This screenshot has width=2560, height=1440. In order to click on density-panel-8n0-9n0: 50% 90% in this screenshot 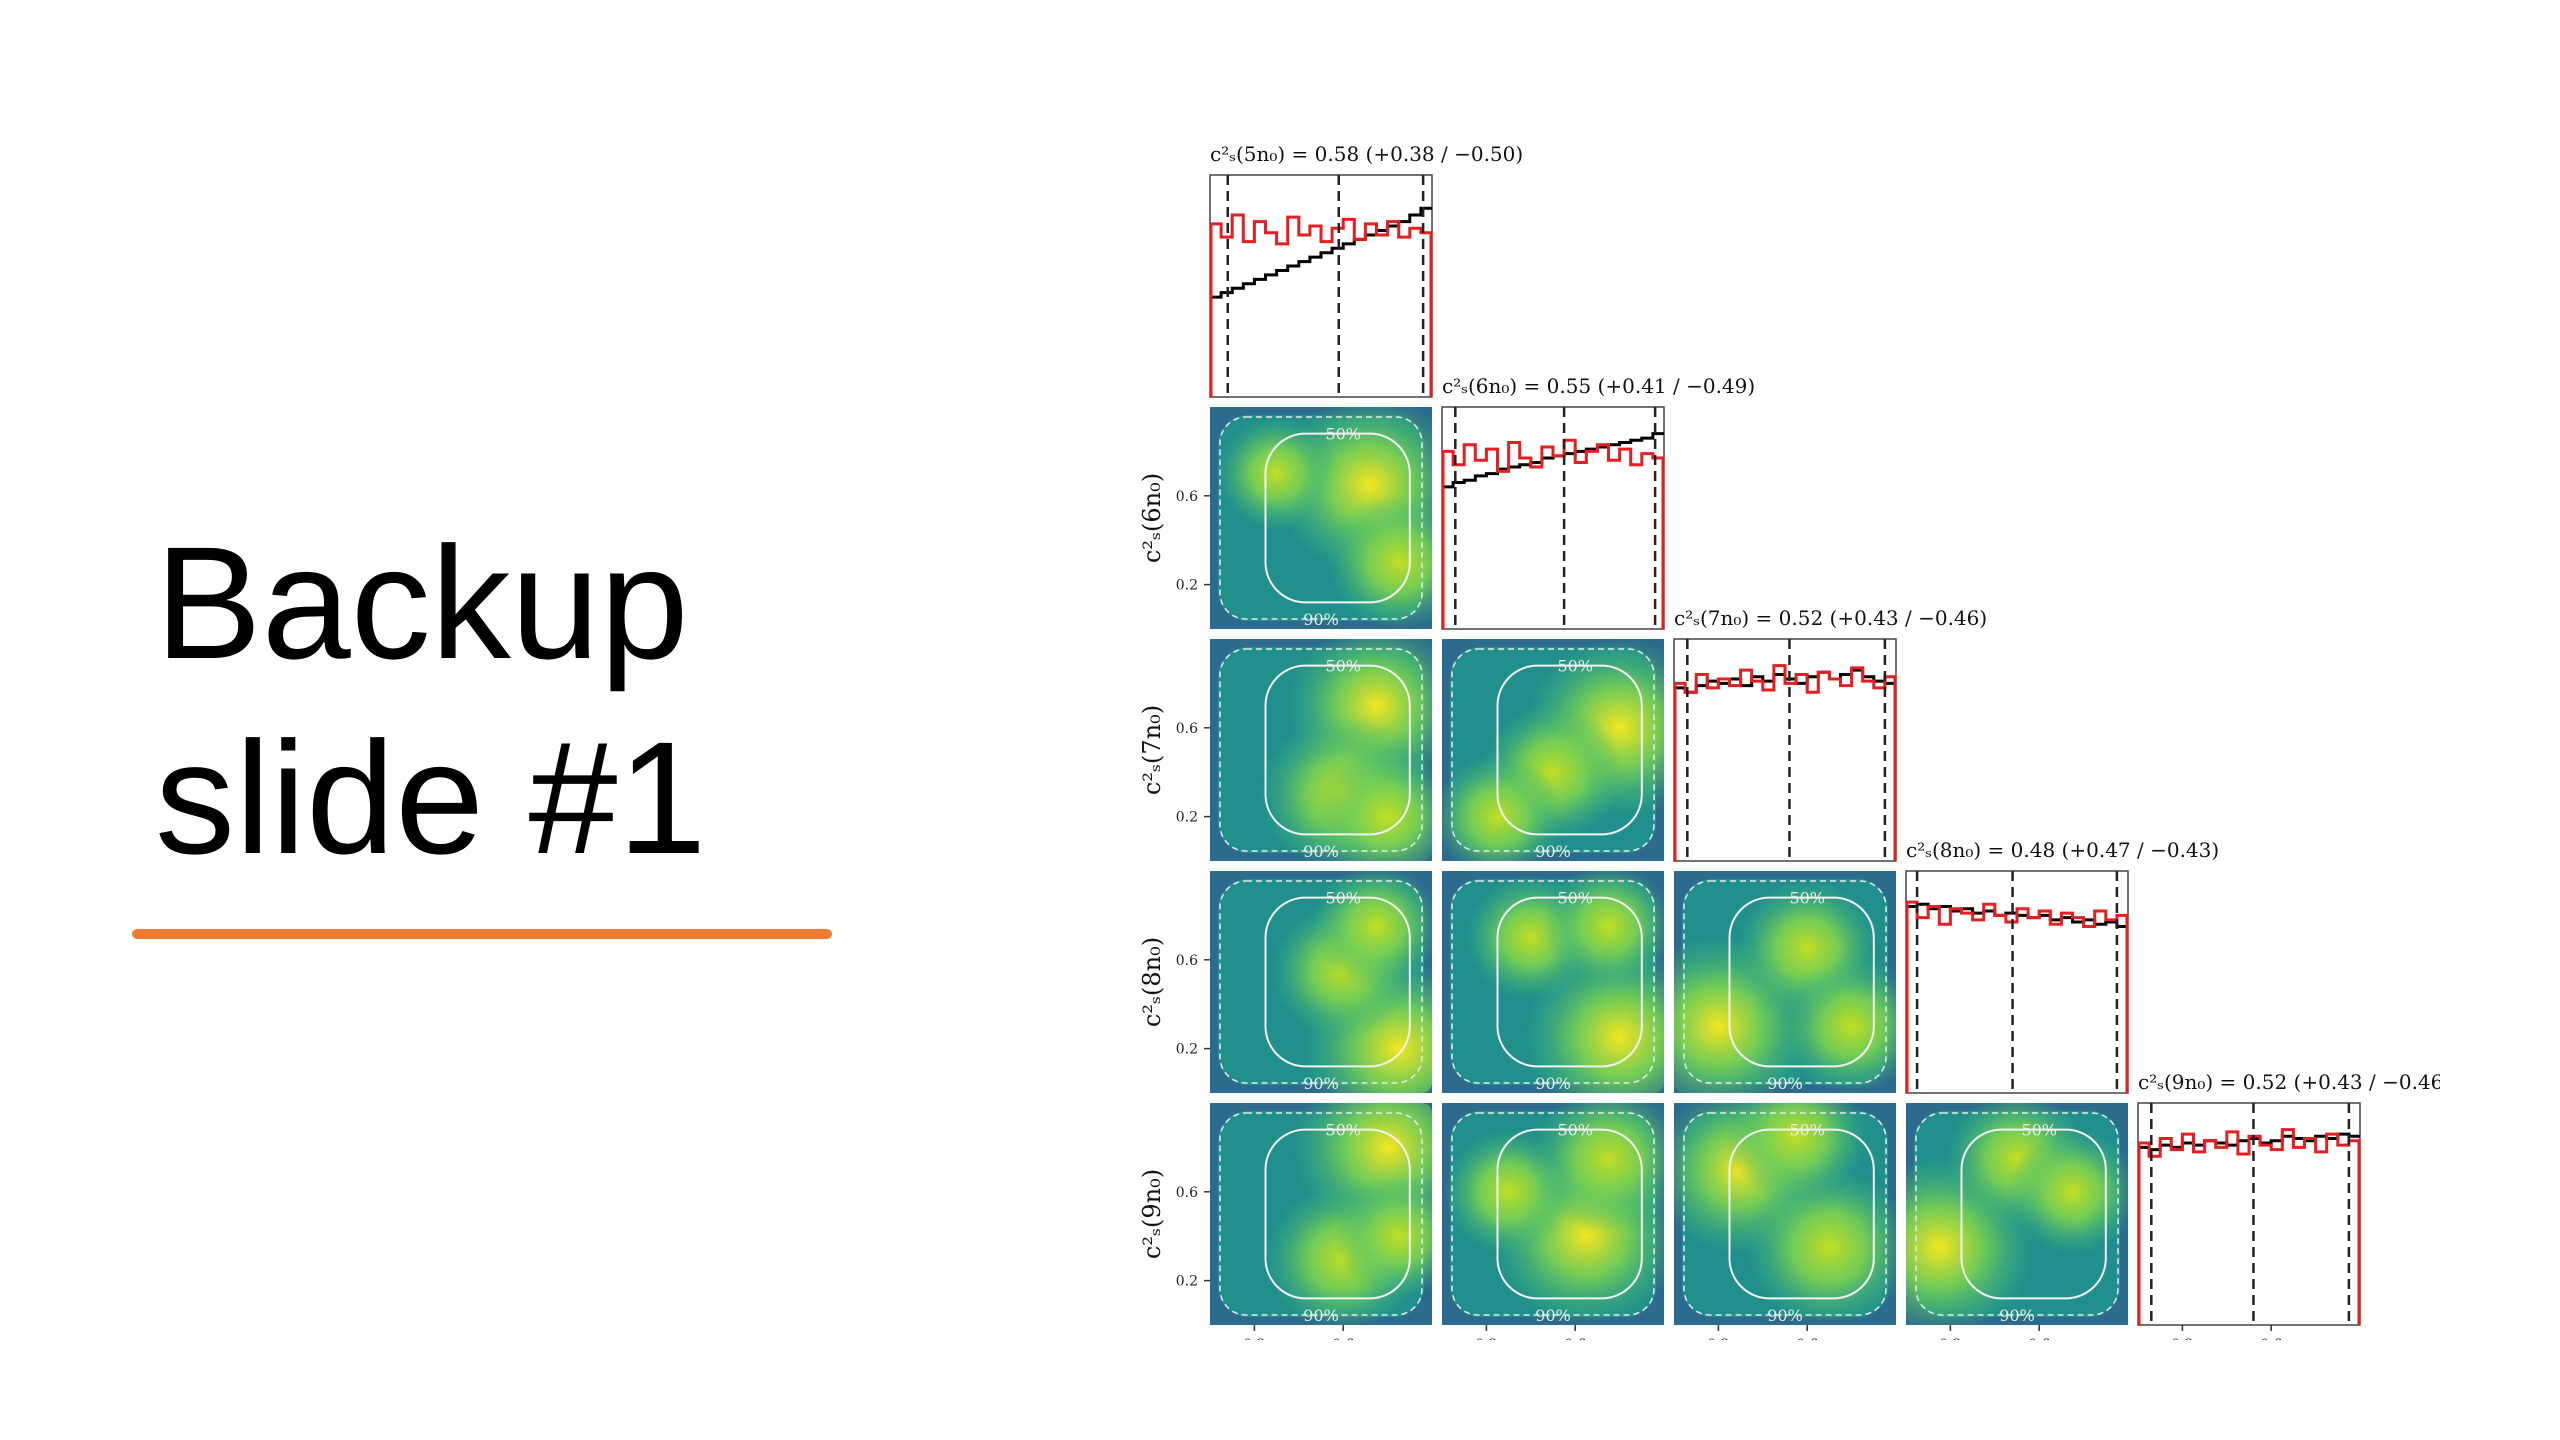, I will do `click(2017, 1214)`.